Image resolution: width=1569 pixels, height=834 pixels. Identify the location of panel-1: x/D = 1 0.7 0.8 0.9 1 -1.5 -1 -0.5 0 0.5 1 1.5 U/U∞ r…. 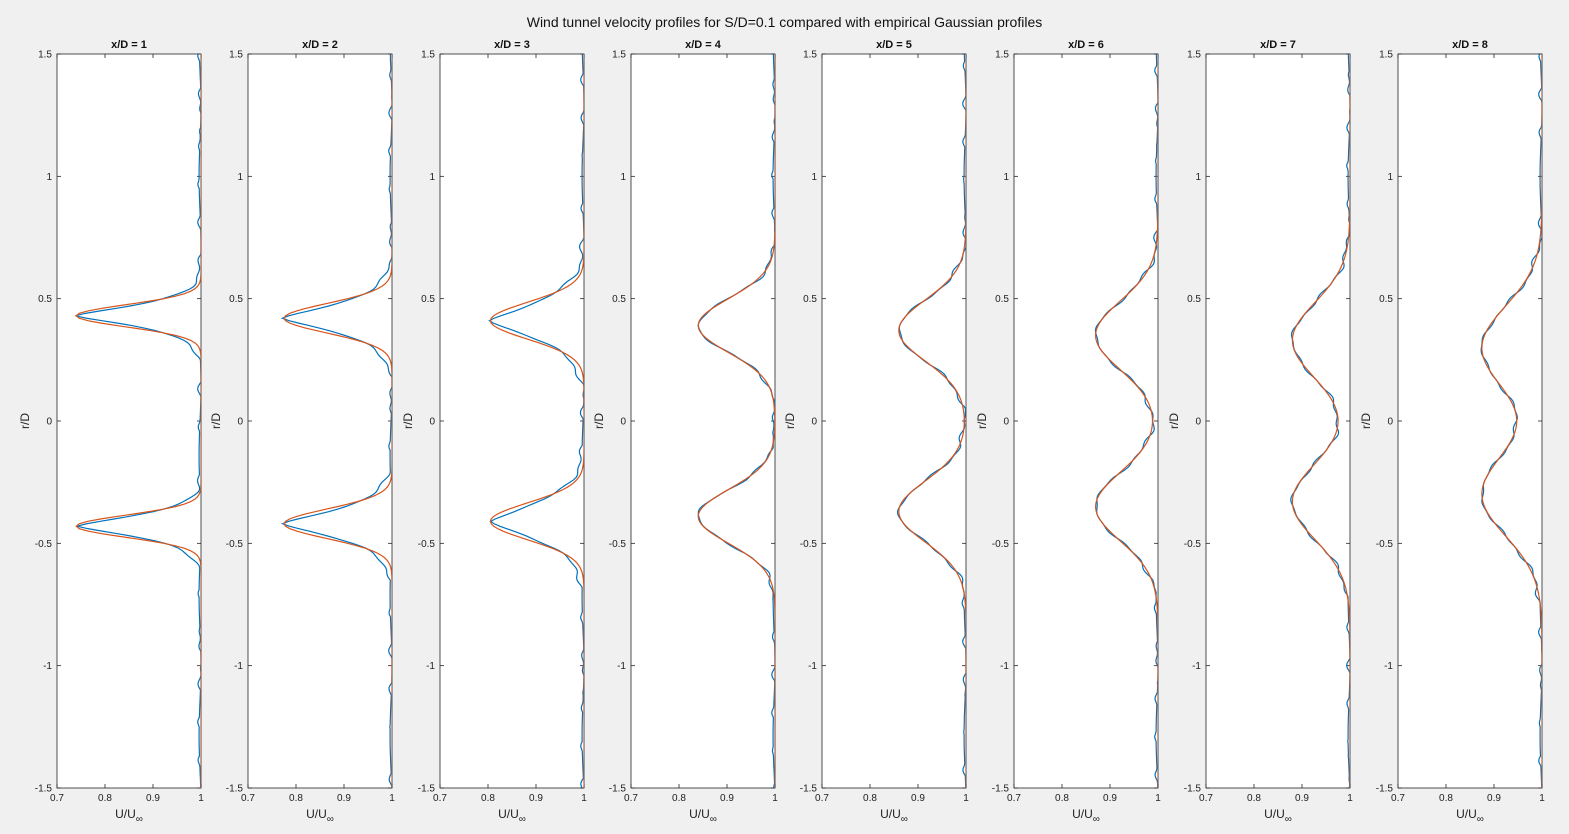
(111, 432).